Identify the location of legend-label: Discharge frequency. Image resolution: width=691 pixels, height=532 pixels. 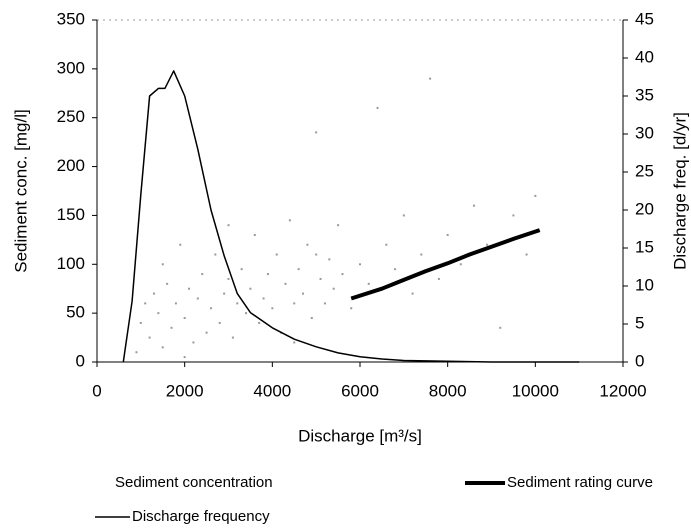
(201, 516).